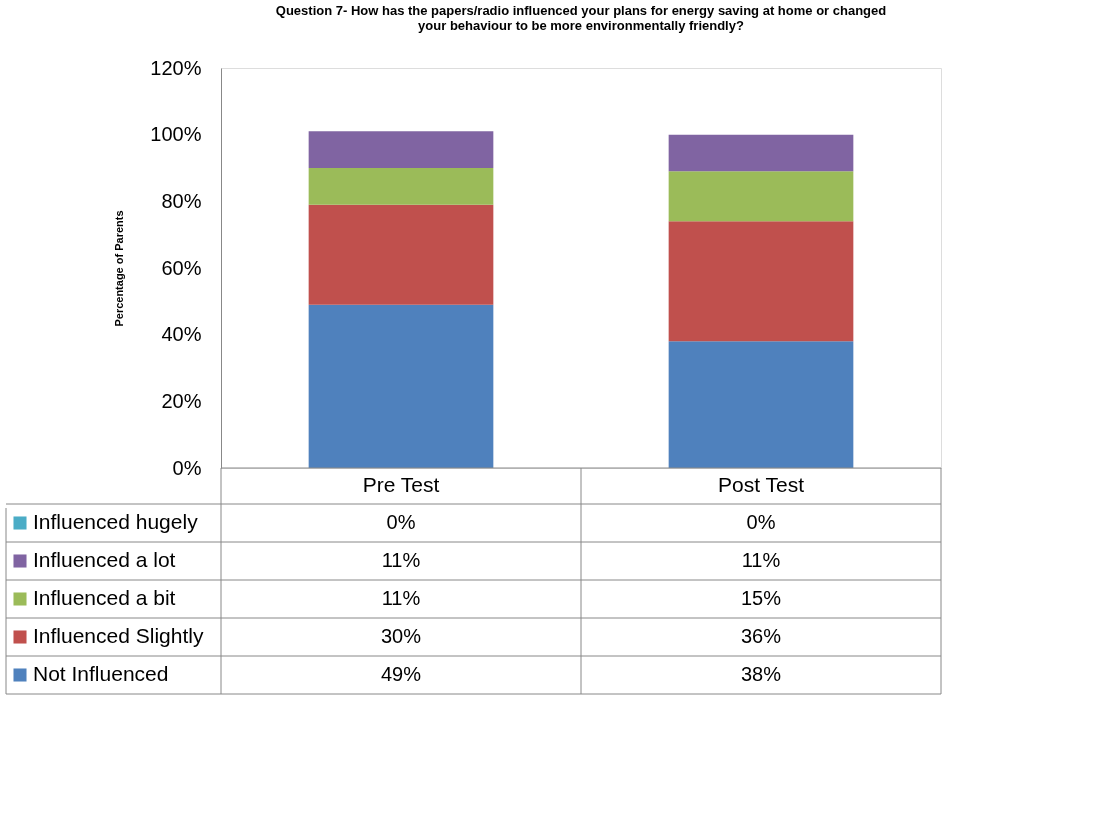  What do you see at coordinates (181, 400) in the screenshot?
I see `y-tick-label: 20%` at bounding box center [181, 400].